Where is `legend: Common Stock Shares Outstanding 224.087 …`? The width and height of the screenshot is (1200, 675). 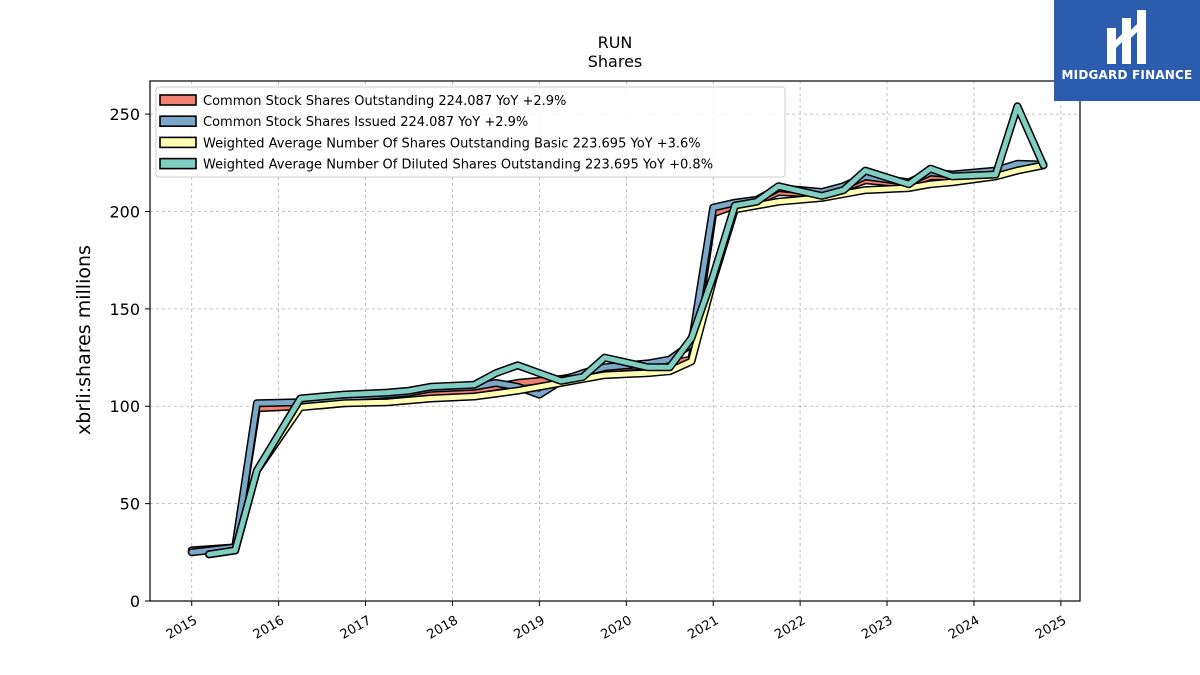
legend: Common Stock Shares Outstanding 224.087 … is located at coordinates (470, 132).